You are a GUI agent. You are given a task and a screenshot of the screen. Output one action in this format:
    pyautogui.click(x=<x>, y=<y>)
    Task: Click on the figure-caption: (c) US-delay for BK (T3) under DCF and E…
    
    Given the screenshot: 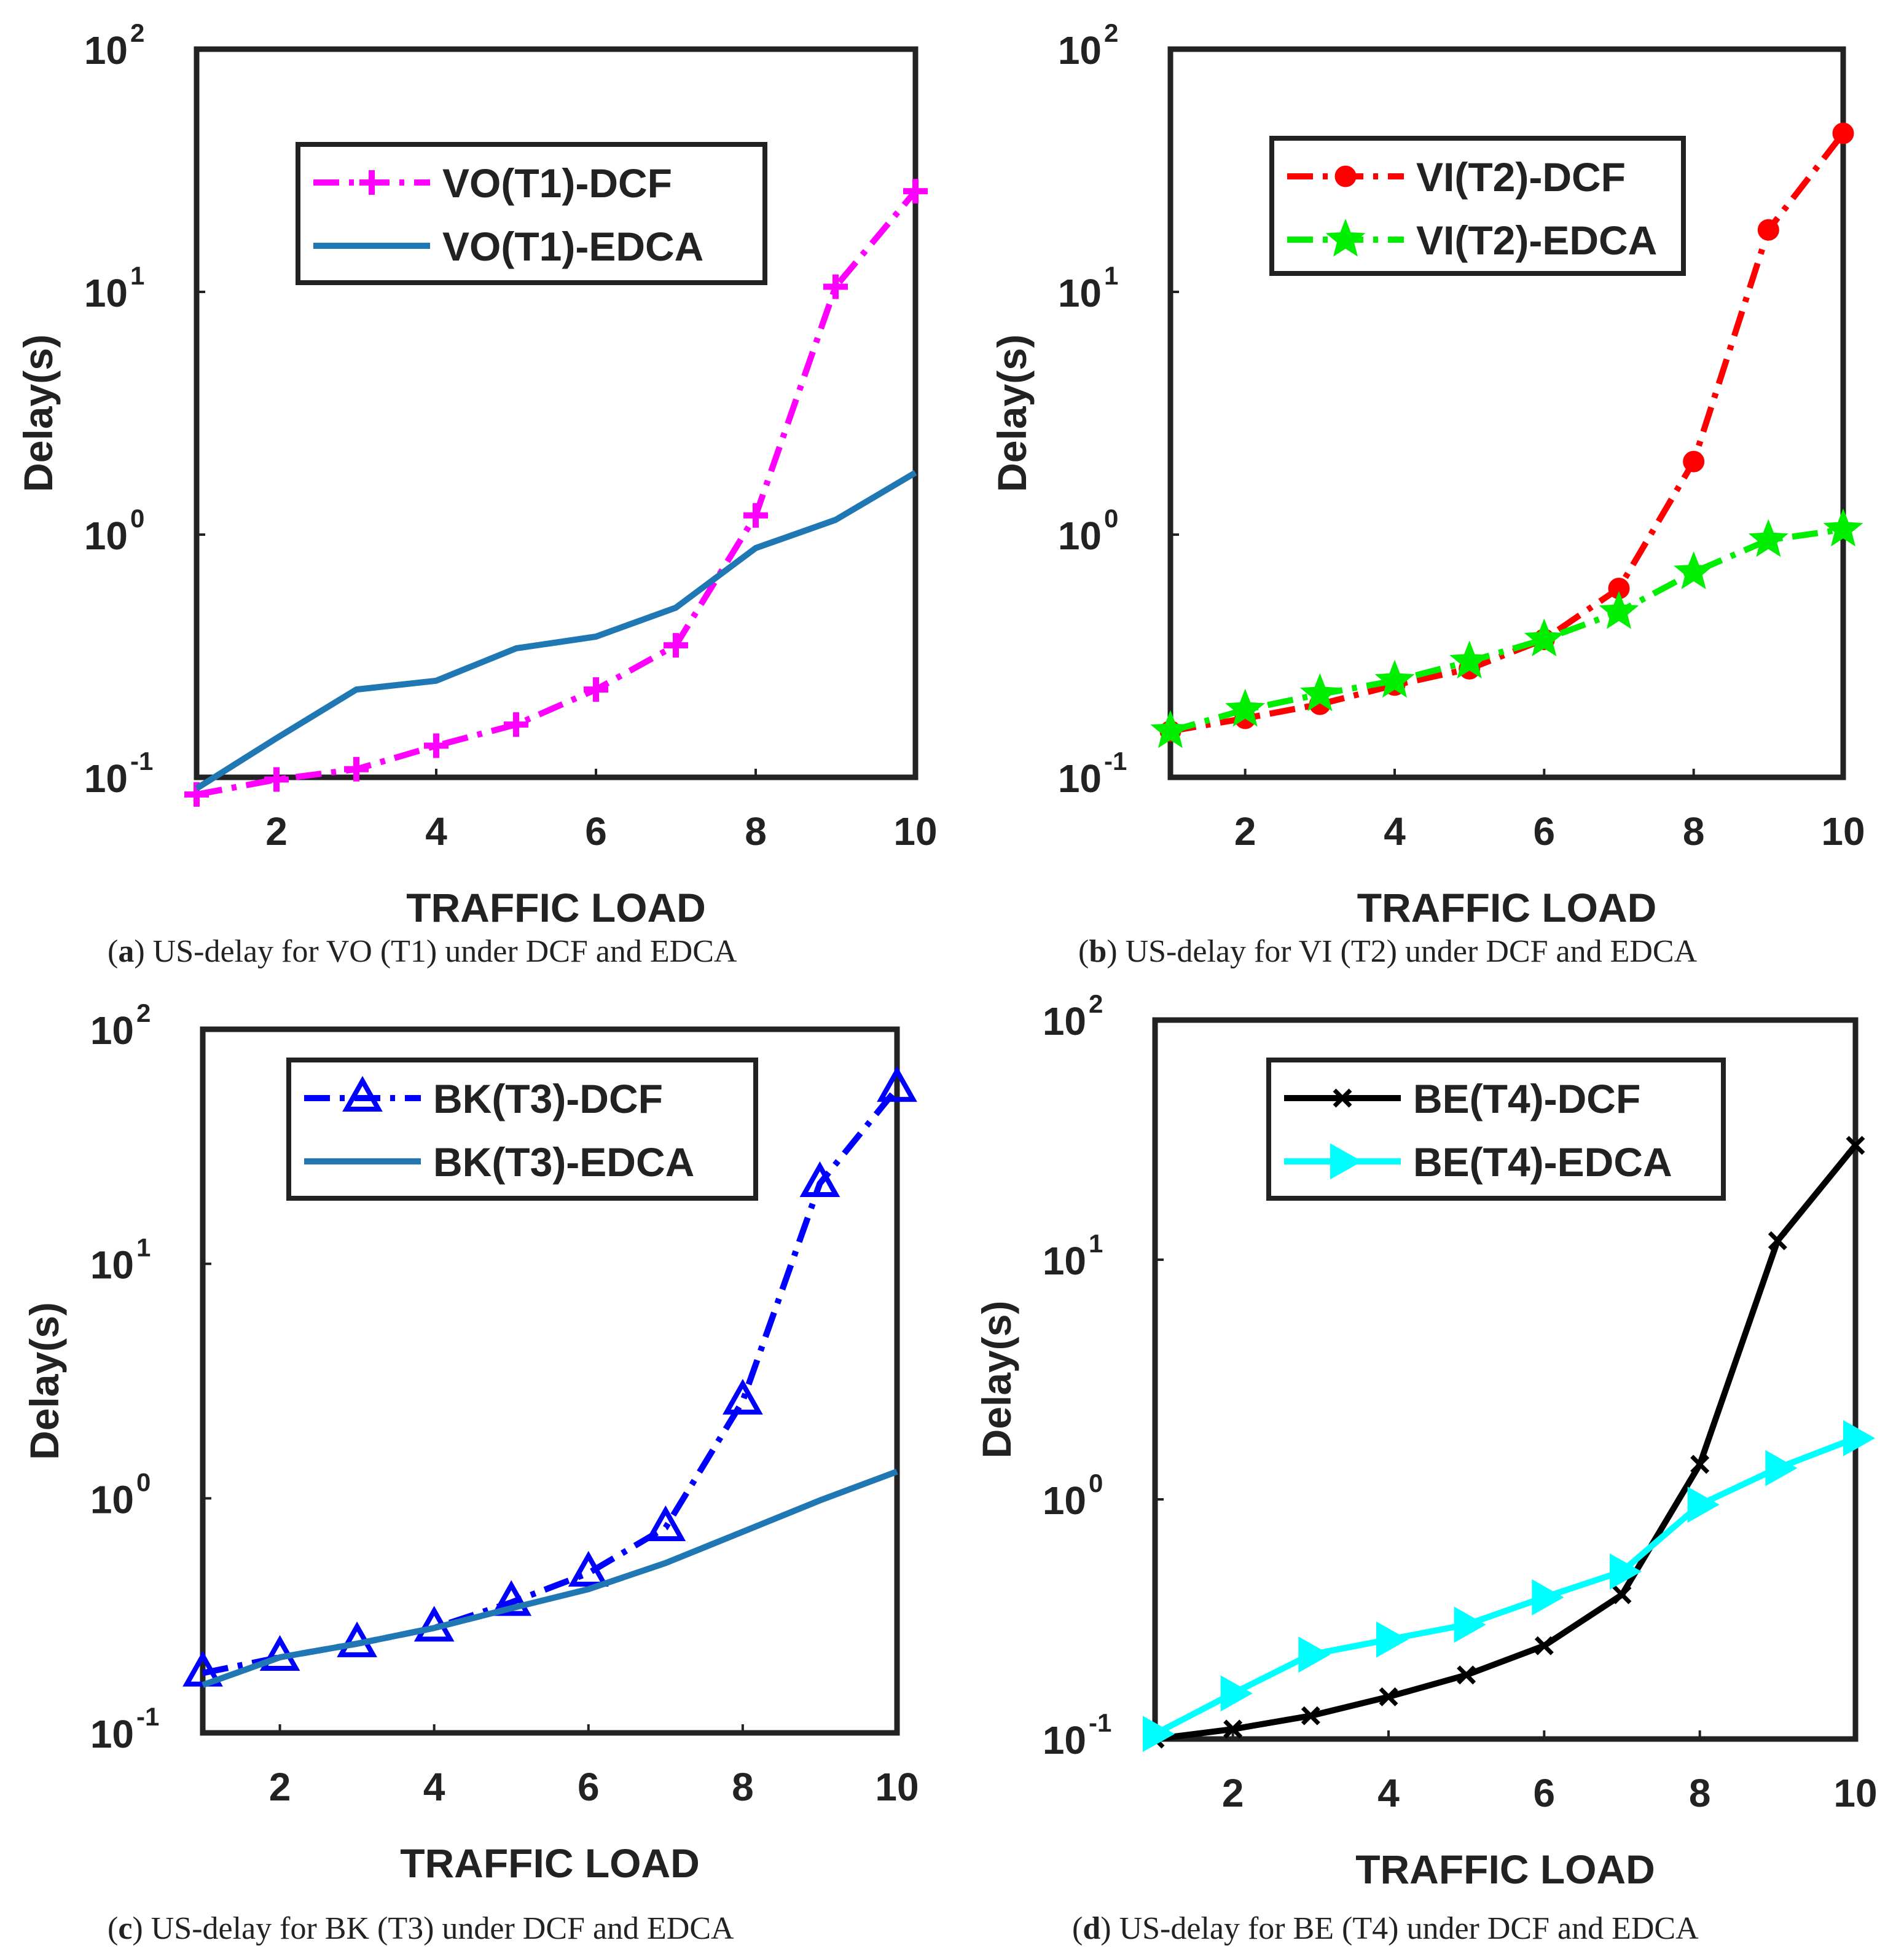 What is the action you would take?
    pyautogui.click(x=421, y=1929)
    